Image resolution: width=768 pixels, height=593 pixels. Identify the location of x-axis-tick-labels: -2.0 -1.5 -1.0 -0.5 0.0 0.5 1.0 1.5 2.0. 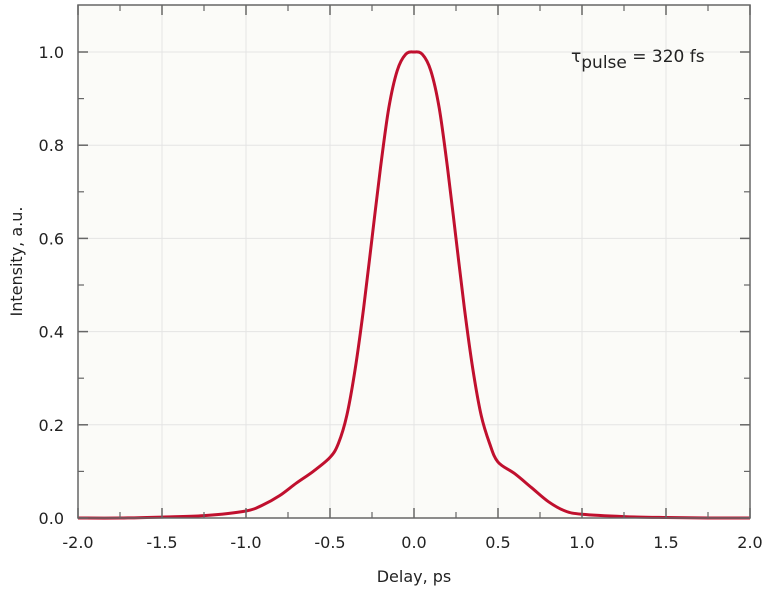
(412, 542).